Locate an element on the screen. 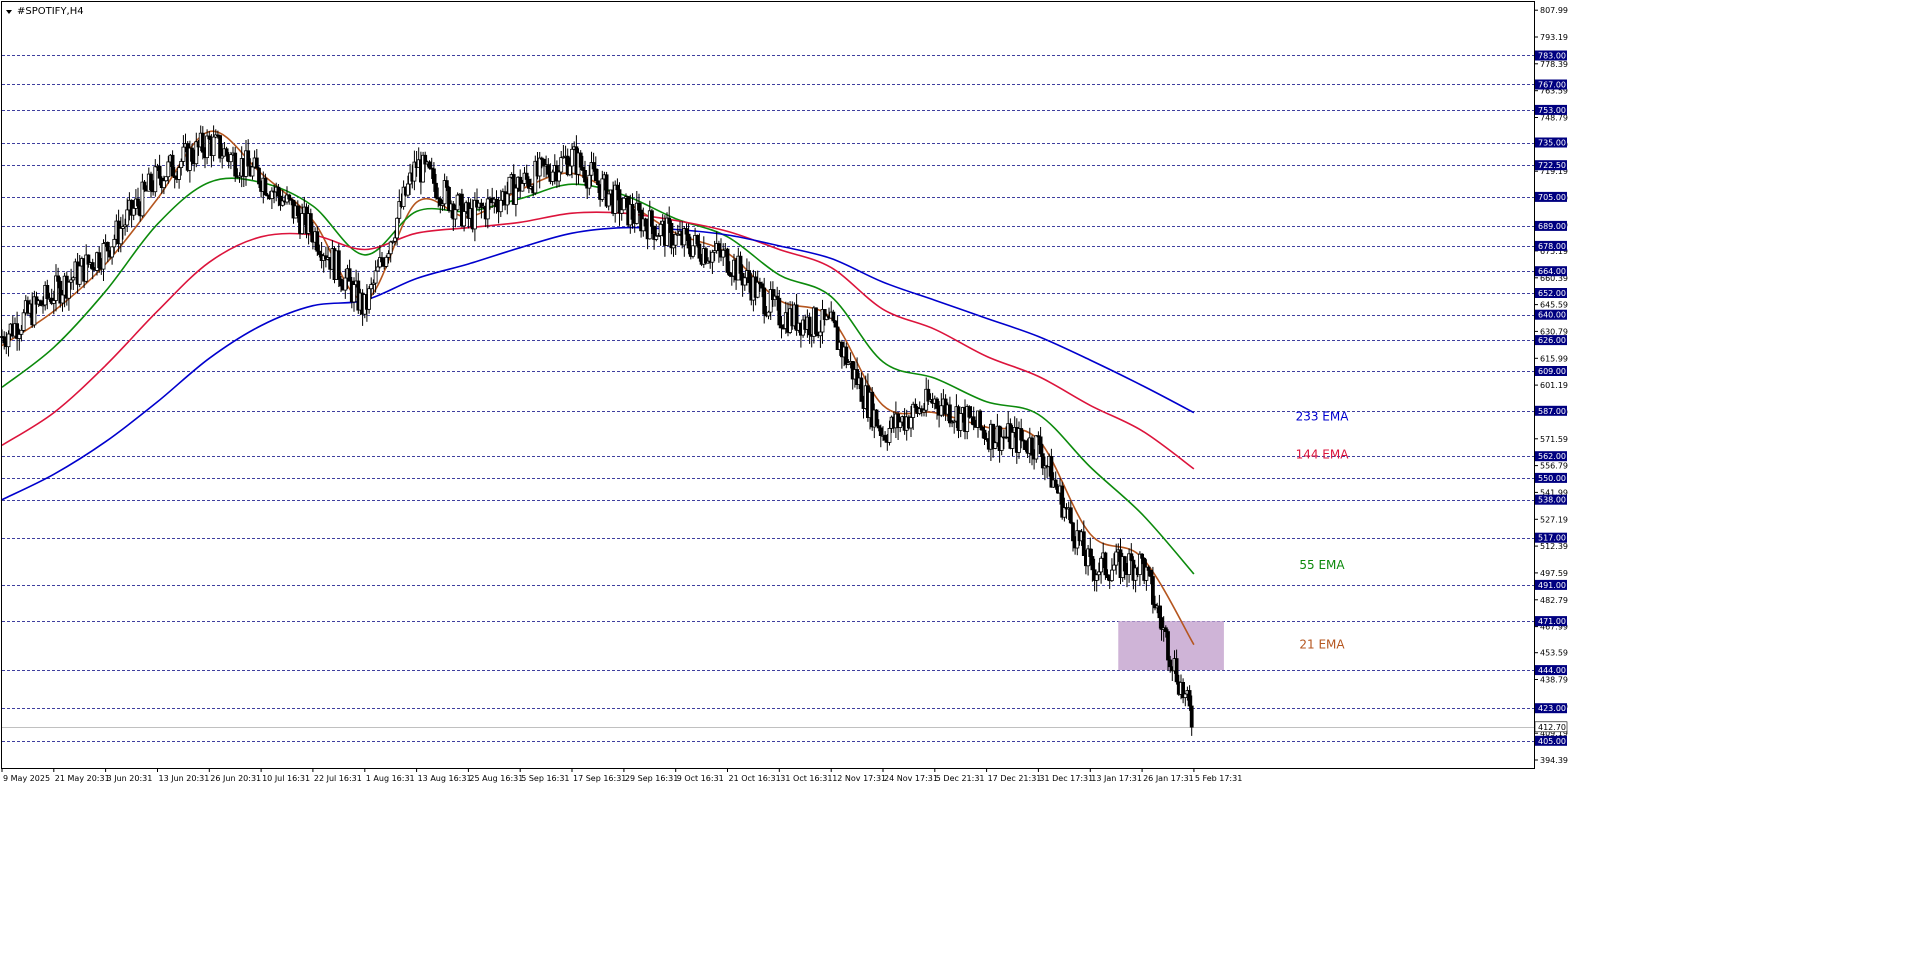  level-label: 783.00 is located at coordinates (1552, 56).